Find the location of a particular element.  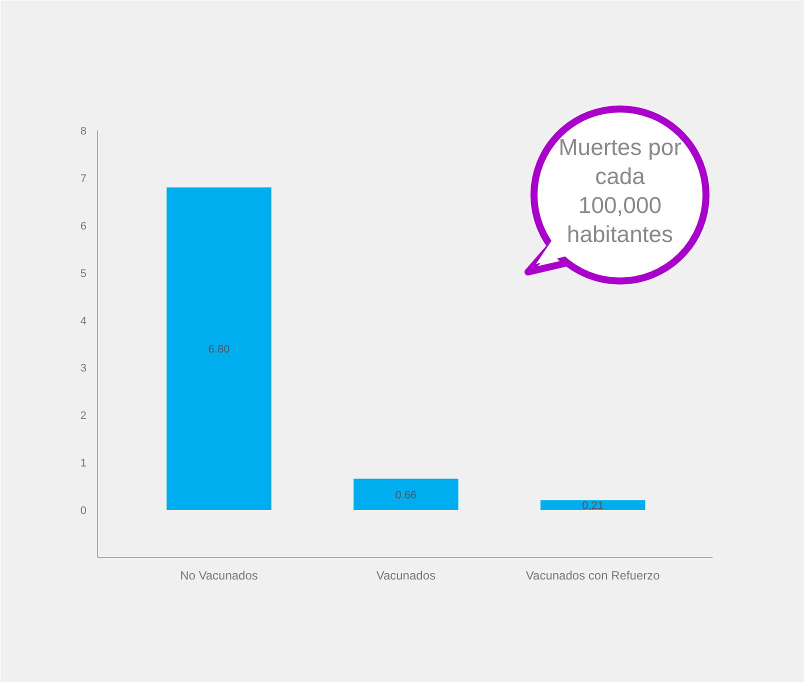

y-tick-label: 4 is located at coordinates (83, 321).